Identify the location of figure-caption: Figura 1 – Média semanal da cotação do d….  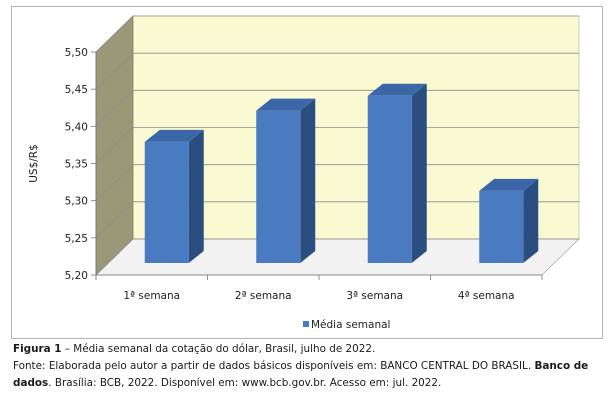
(310, 366).